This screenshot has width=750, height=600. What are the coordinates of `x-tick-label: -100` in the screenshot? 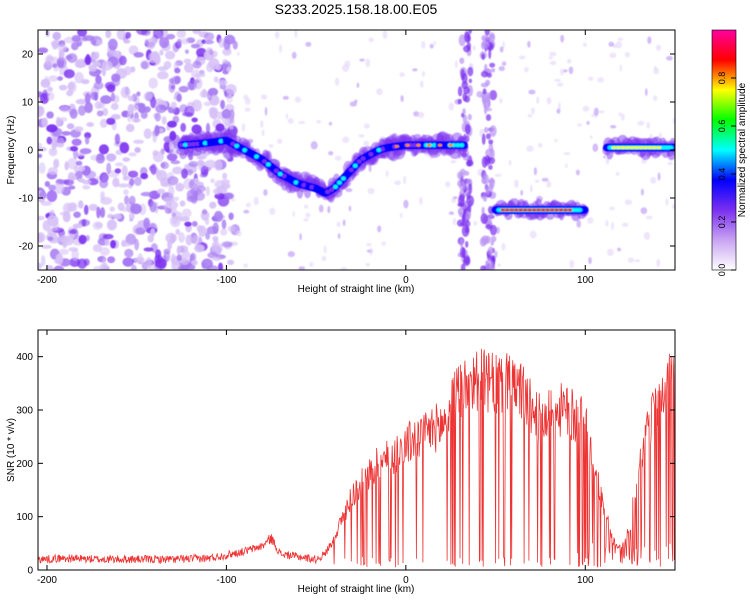 It's located at (226, 580).